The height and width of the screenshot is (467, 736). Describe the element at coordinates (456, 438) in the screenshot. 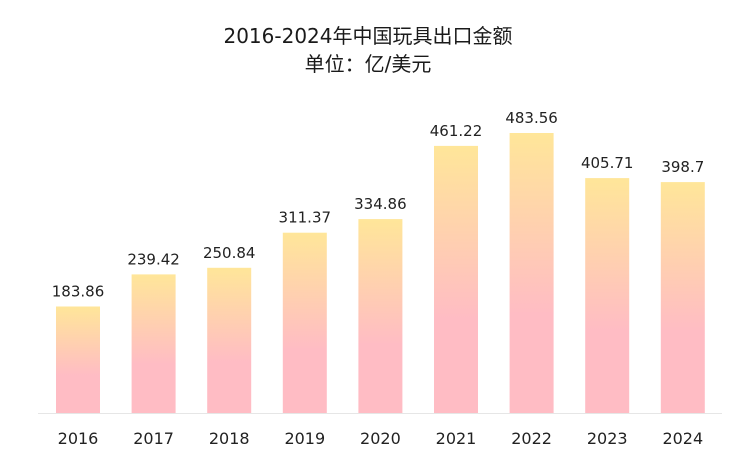

I see `x-tick-label-2021: 2021` at that location.